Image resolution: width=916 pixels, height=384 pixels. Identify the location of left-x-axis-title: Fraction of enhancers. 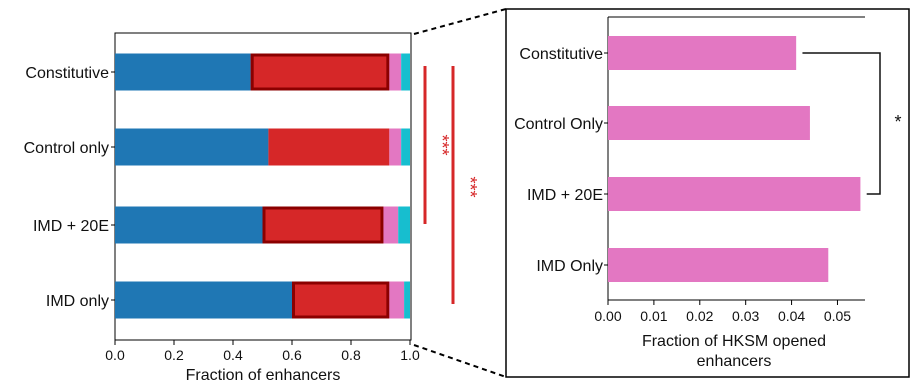
(263, 375).